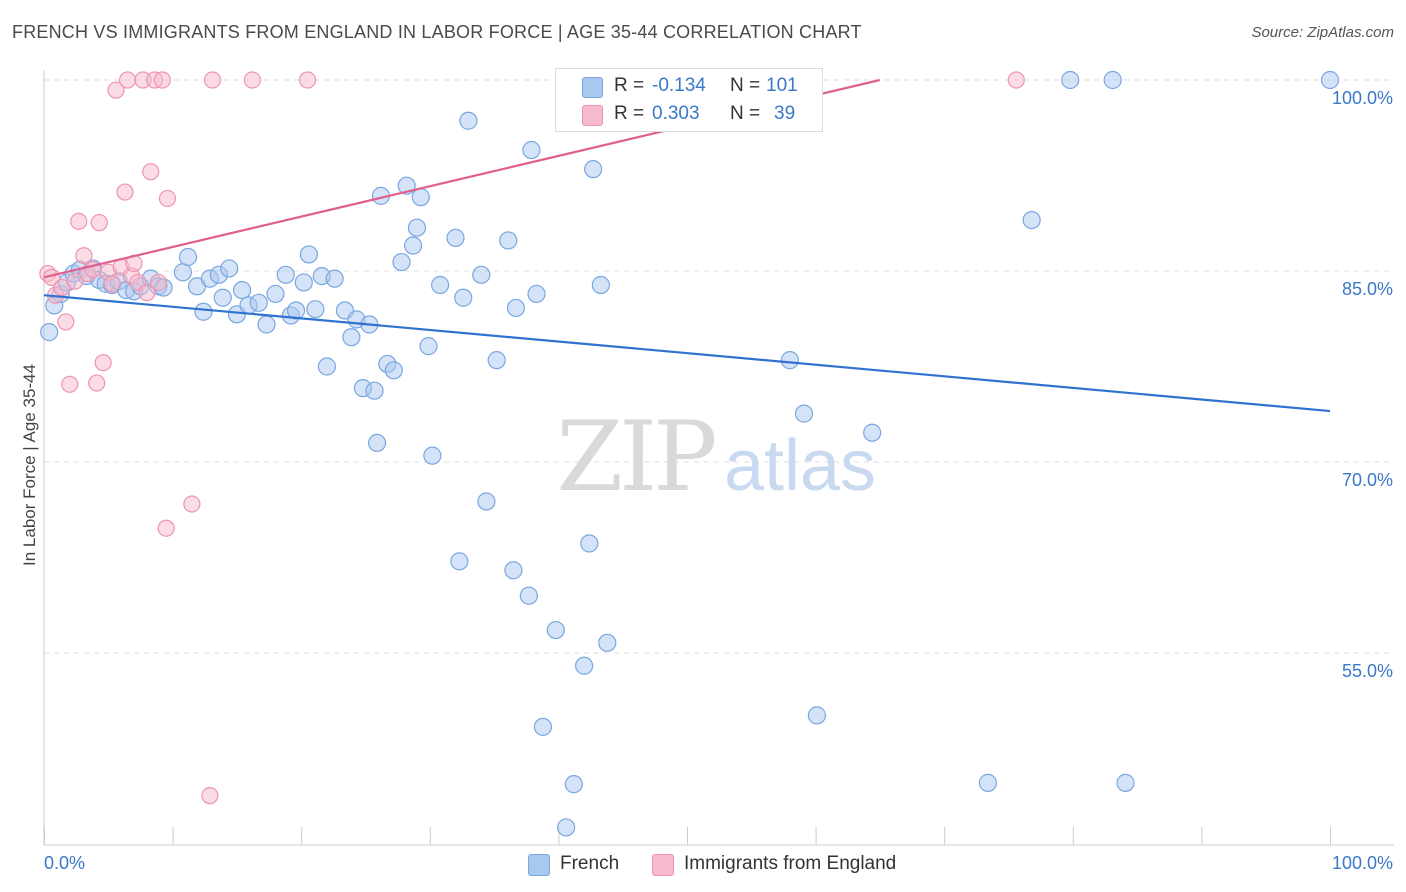  Describe the element at coordinates (635, 457) in the screenshot. I see `watermark-zip: ZIP` at that location.